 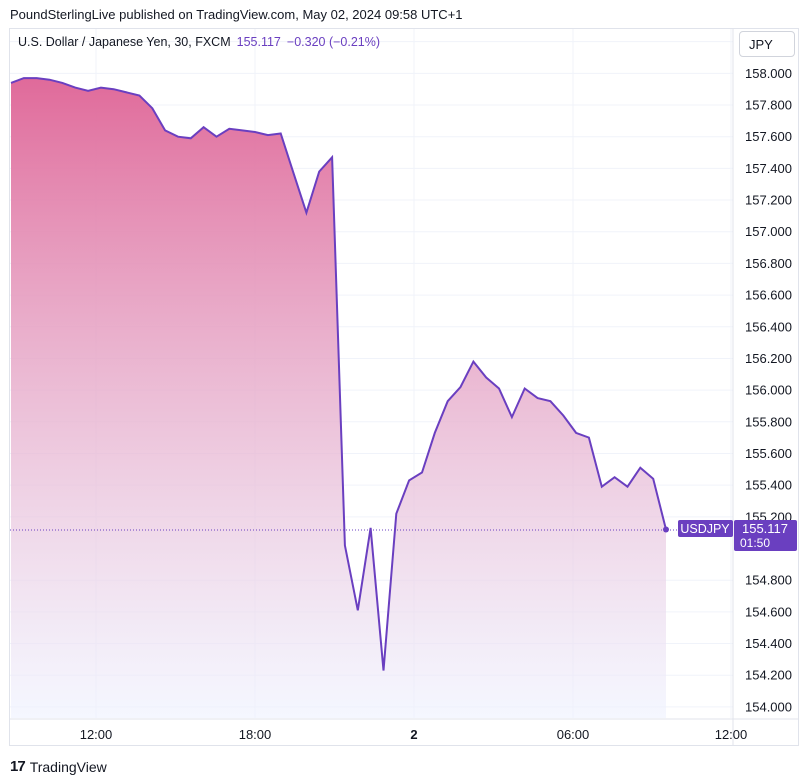 What do you see at coordinates (768, 231) in the screenshot?
I see `price-tick-label: 157.000` at bounding box center [768, 231].